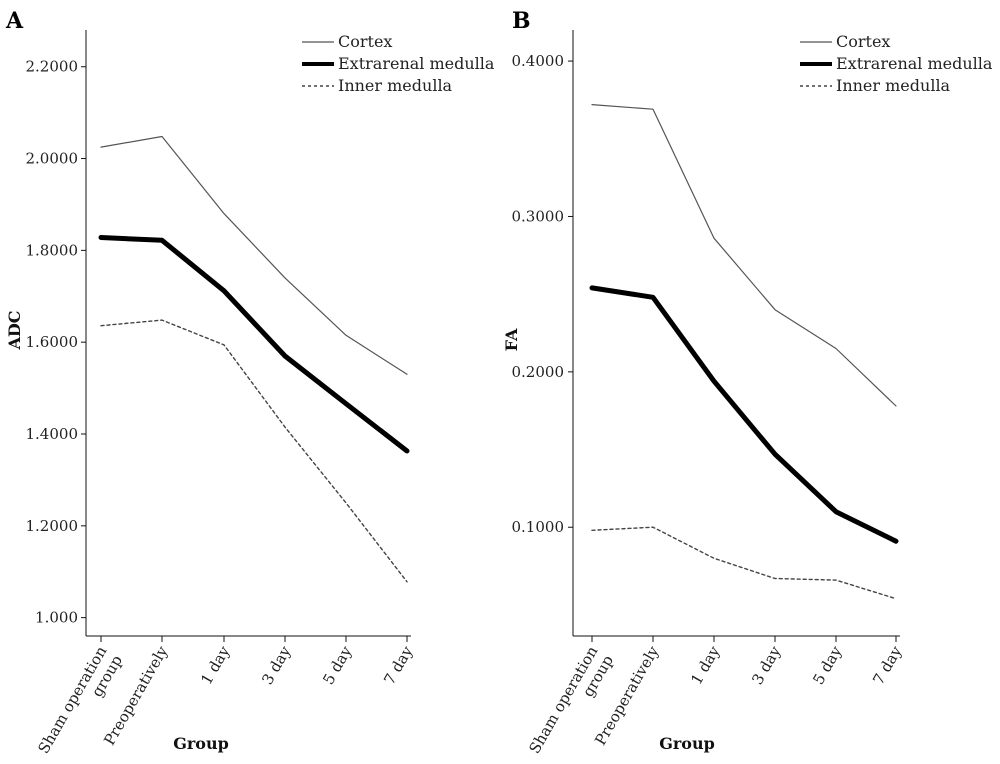 Image resolution: width=1000 pixels, height=764 pixels. I want to click on panel-a-label: A, so click(14, 21).